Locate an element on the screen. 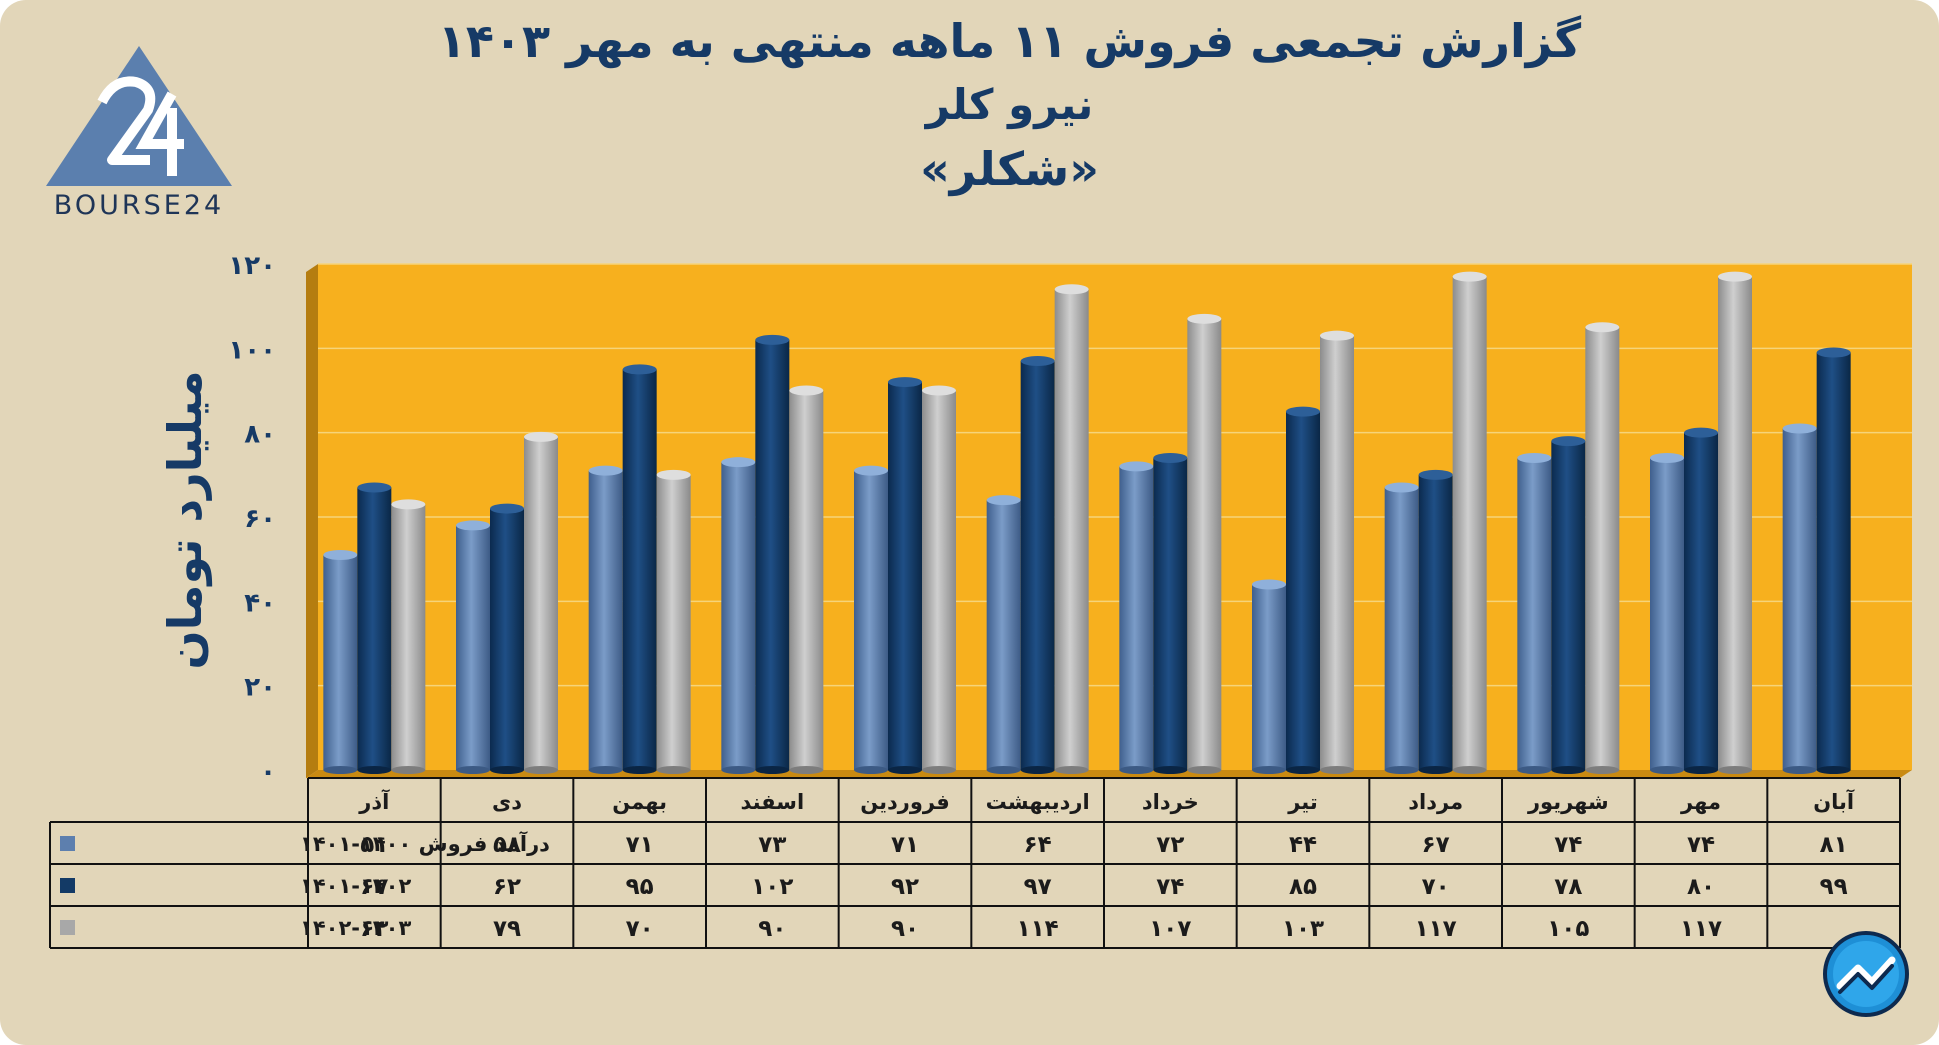  x-tick-label: مرداد is located at coordinates (1435, 802).